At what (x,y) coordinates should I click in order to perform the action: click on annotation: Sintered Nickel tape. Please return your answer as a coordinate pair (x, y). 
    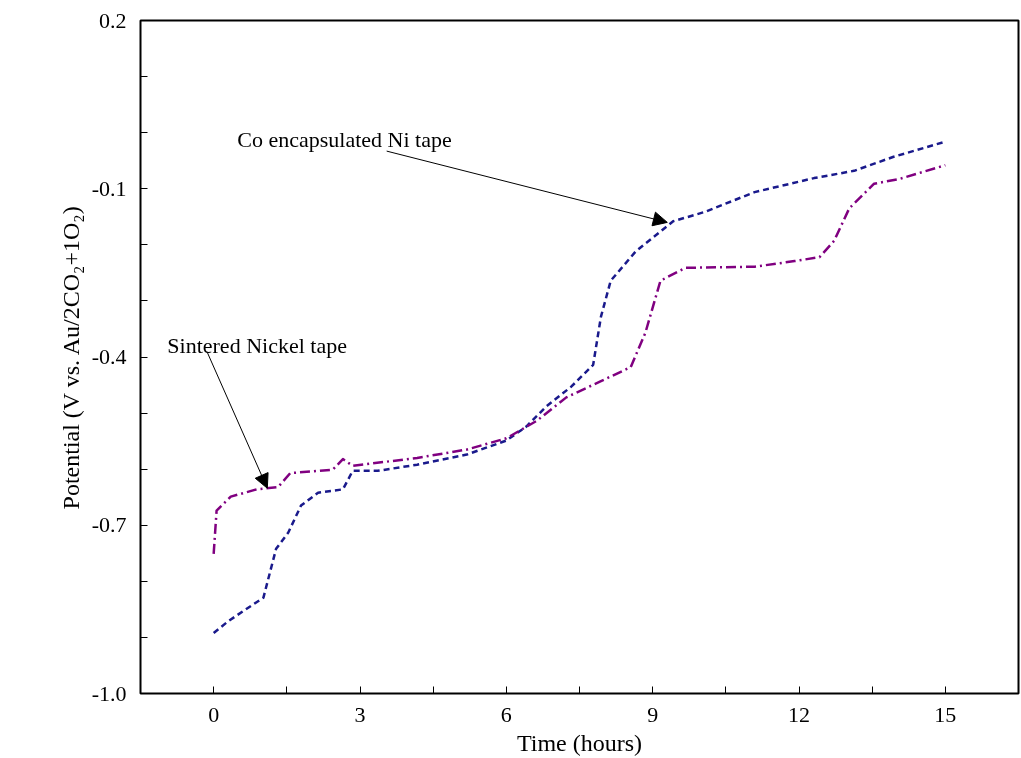
    Looking at the image, I should click on (257, 346).